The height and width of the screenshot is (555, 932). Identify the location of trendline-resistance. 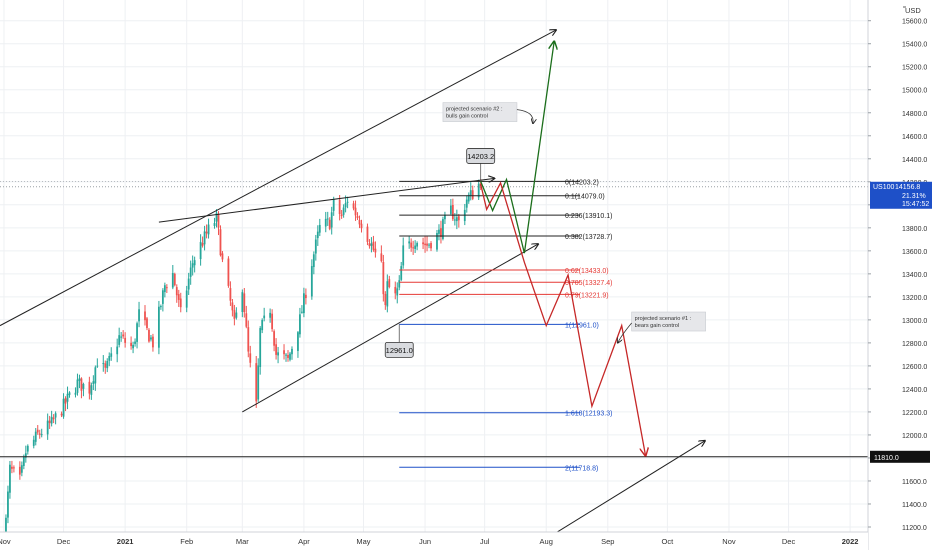
(326, 200).